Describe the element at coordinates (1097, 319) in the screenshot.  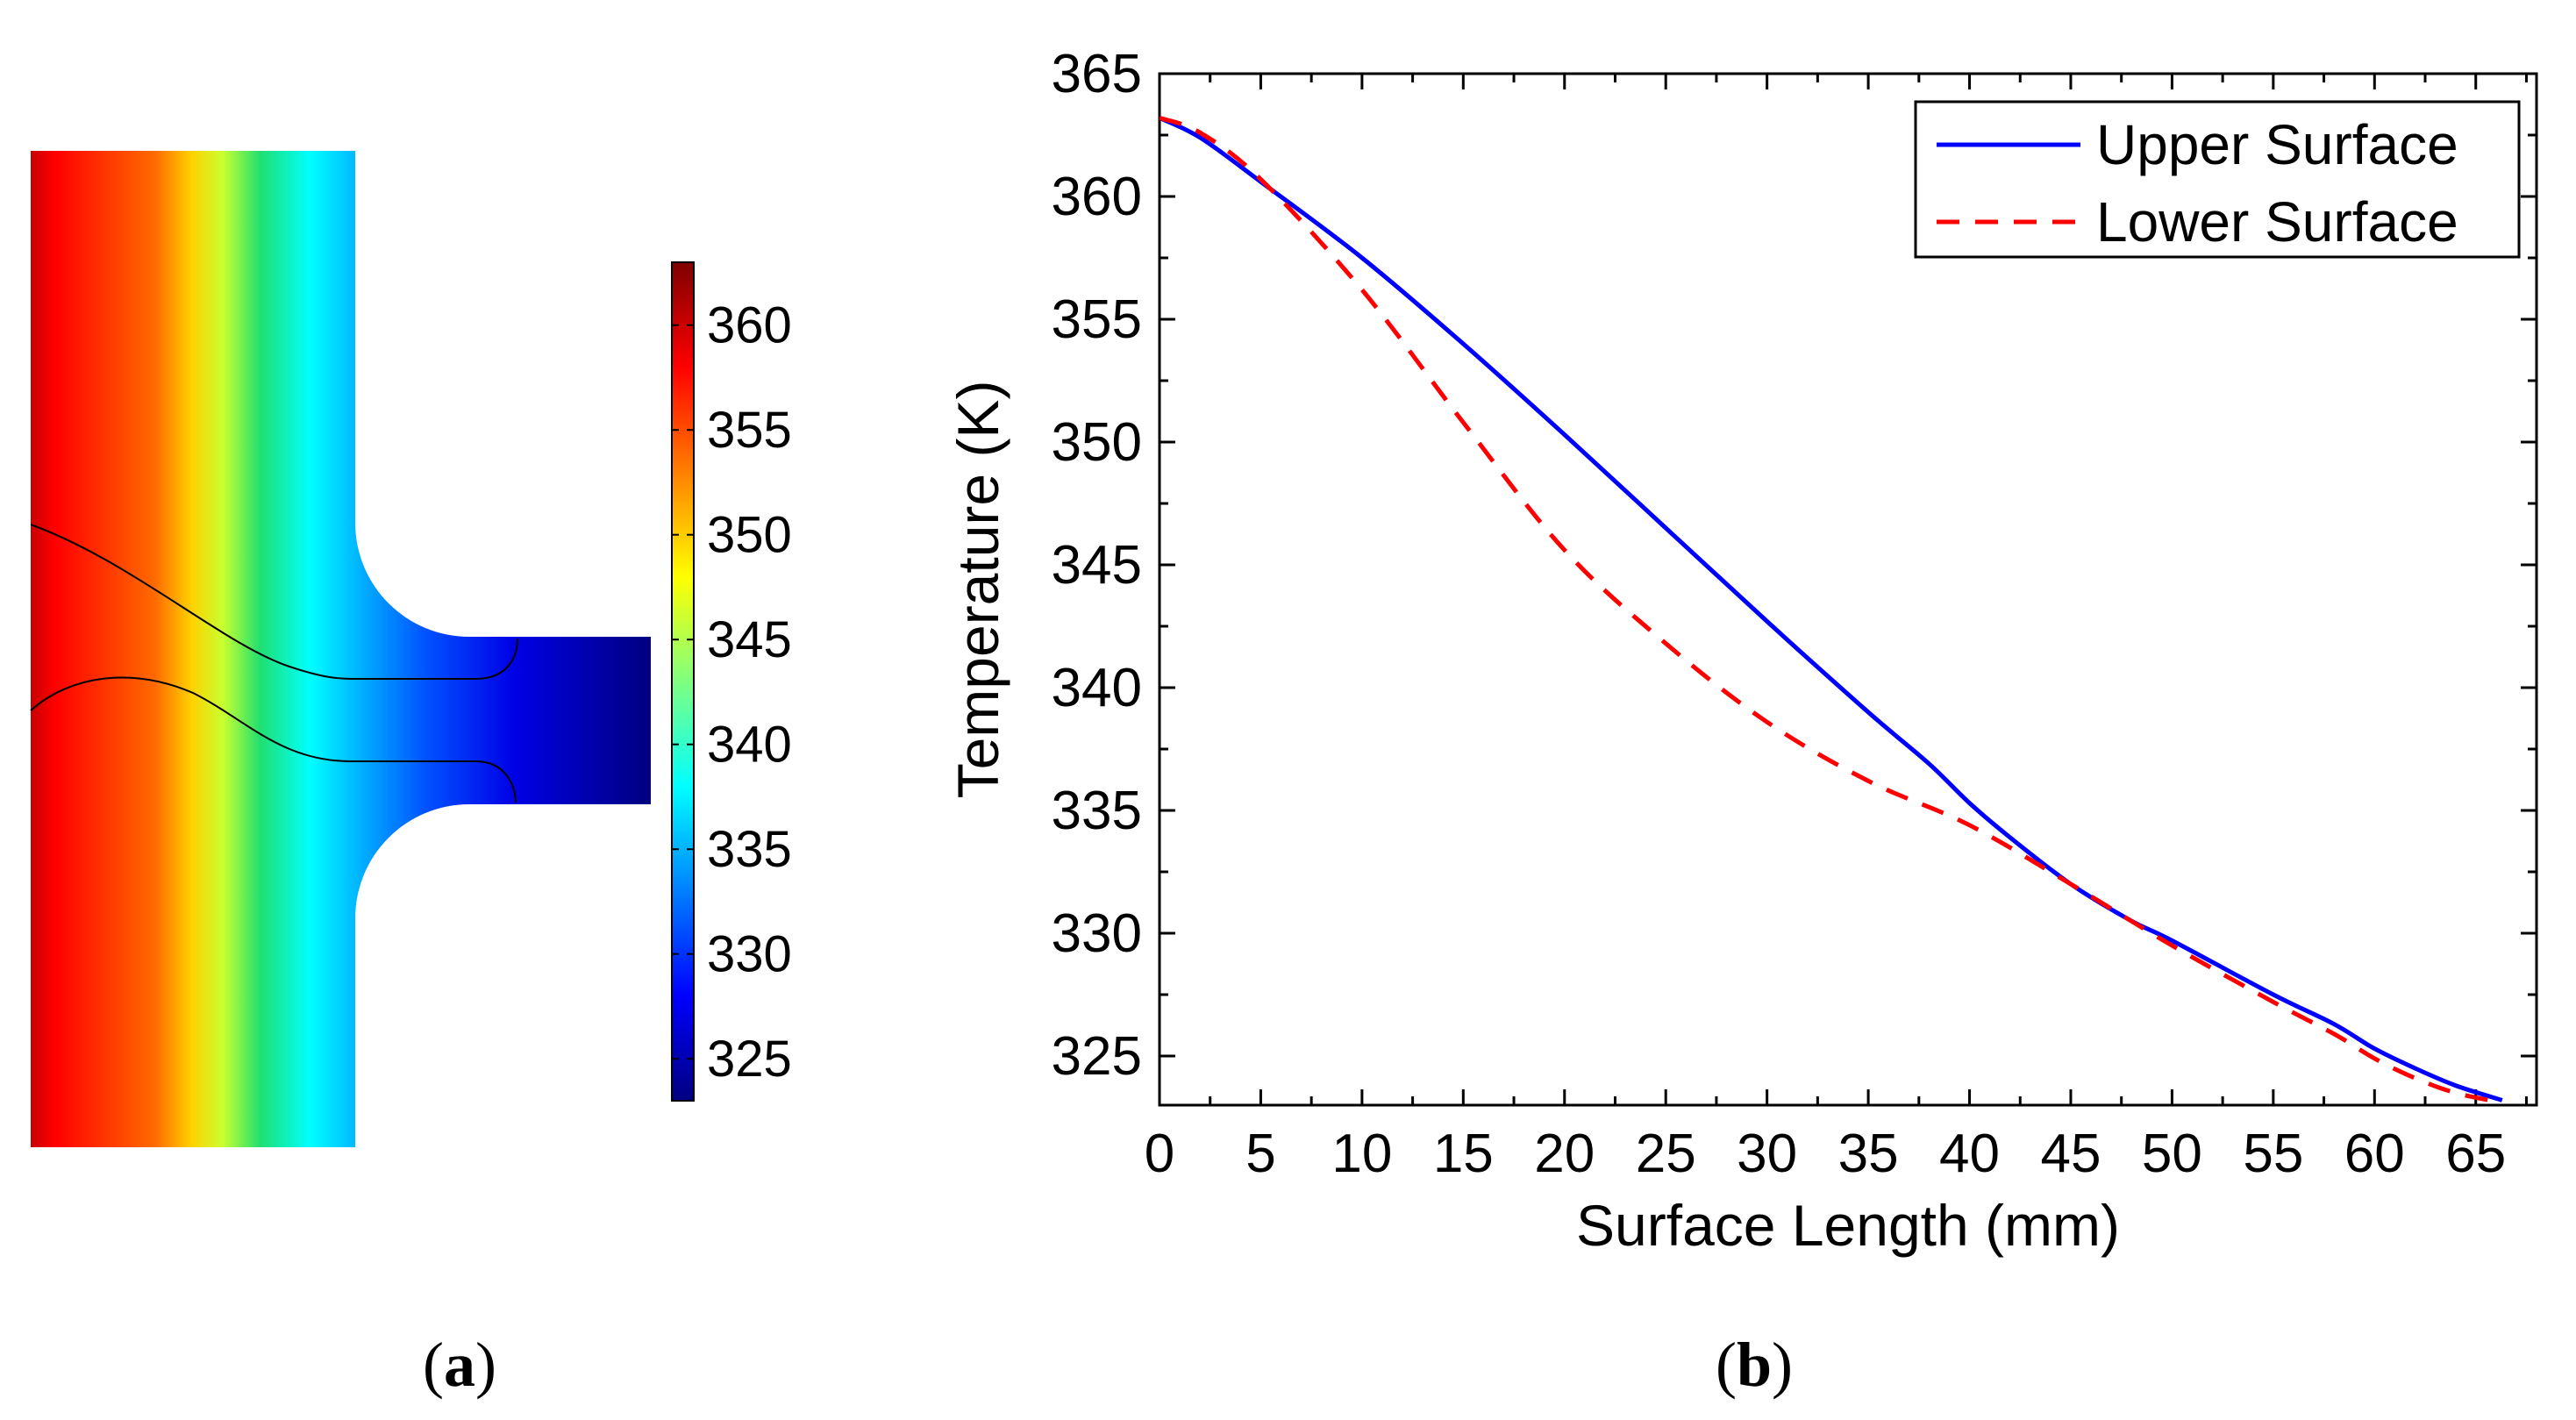
I see `y-tick-label: 355` at that location.